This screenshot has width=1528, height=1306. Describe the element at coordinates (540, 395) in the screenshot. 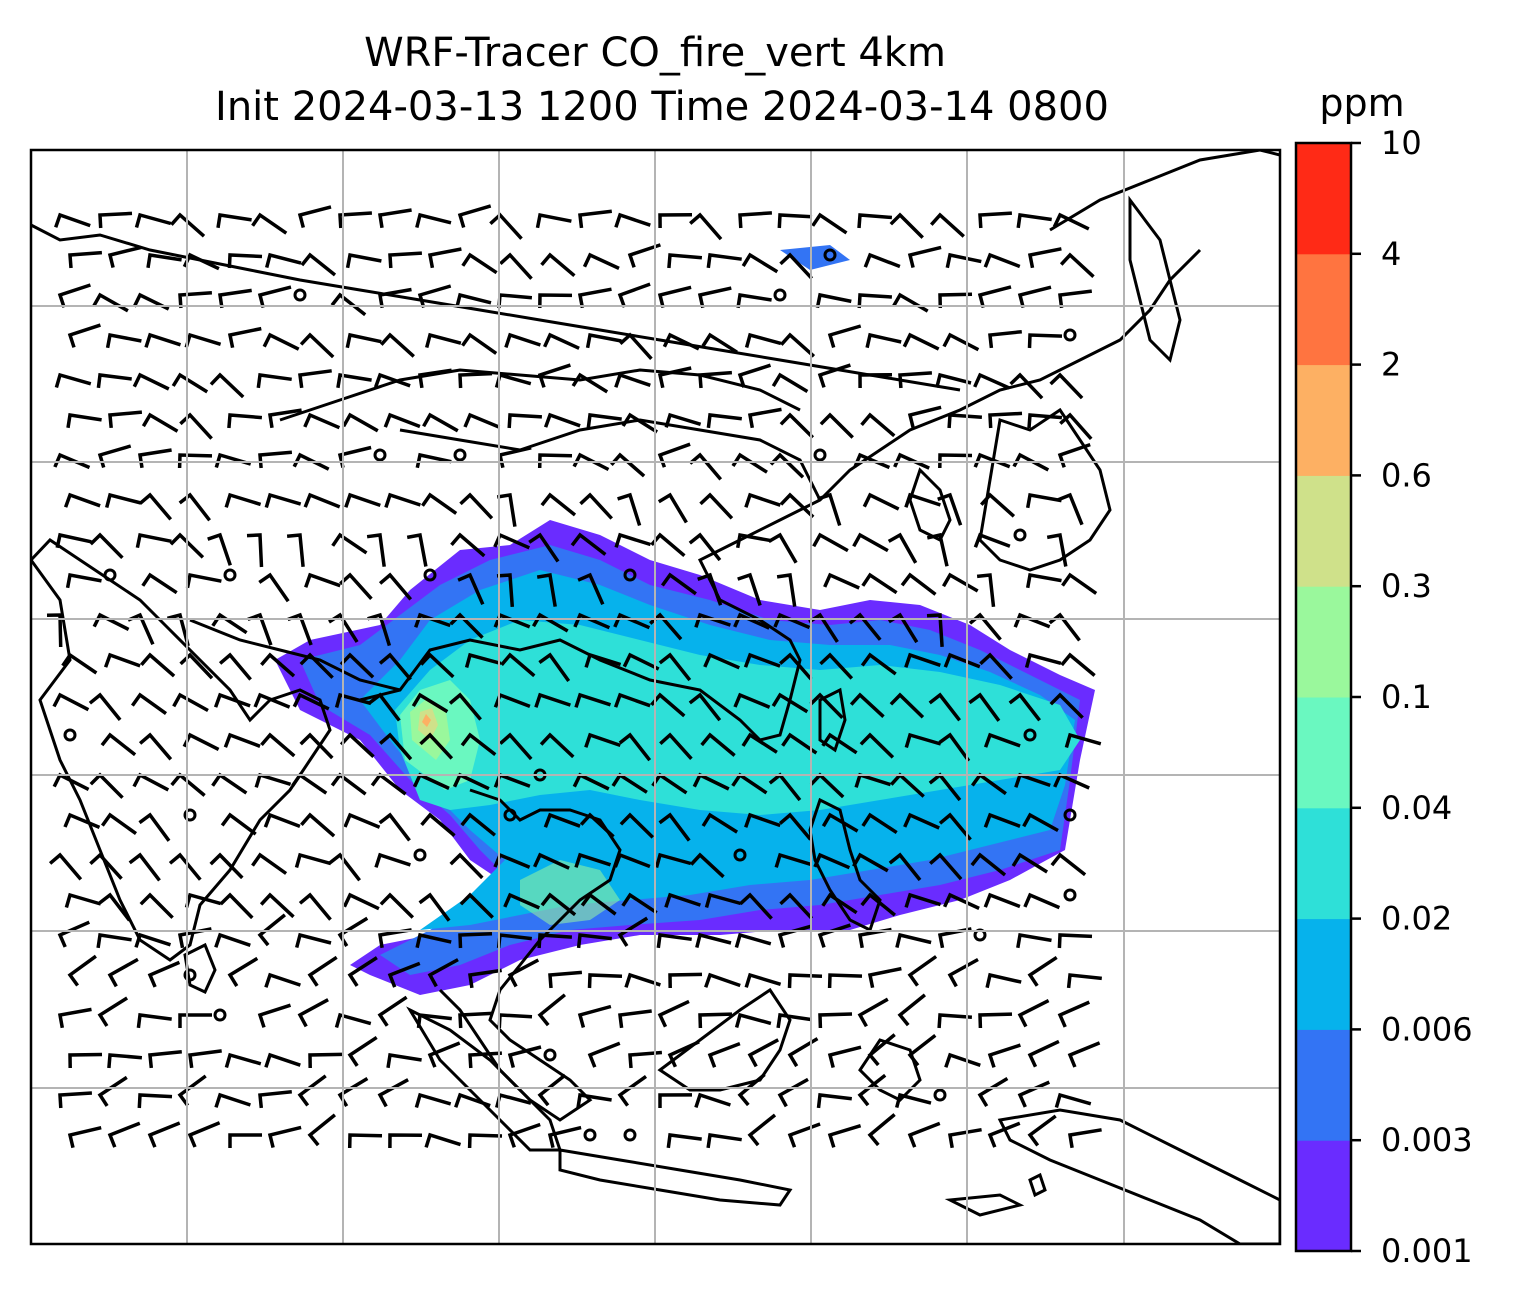

I see `mongolia-border` at that location.